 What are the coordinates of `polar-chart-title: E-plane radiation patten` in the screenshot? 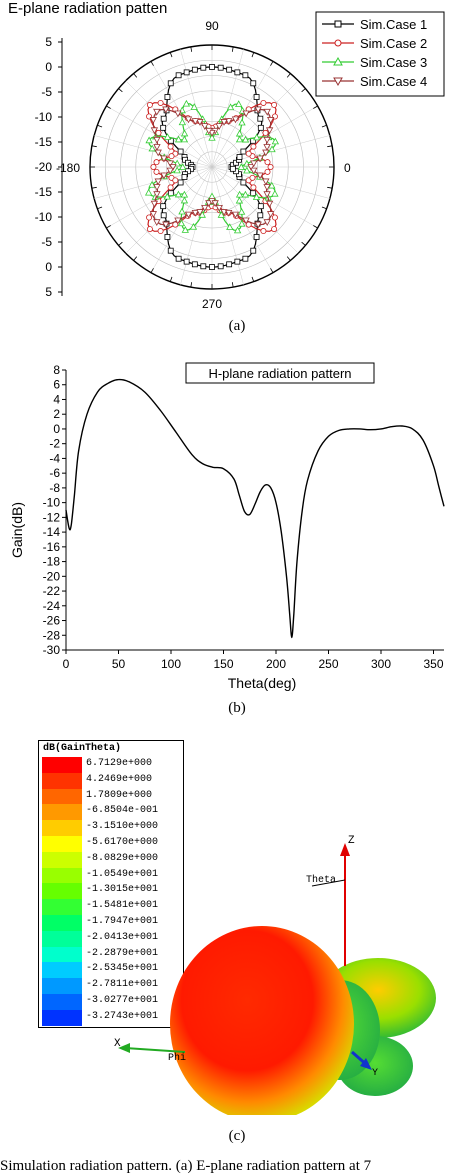 It's located at (88, 8).